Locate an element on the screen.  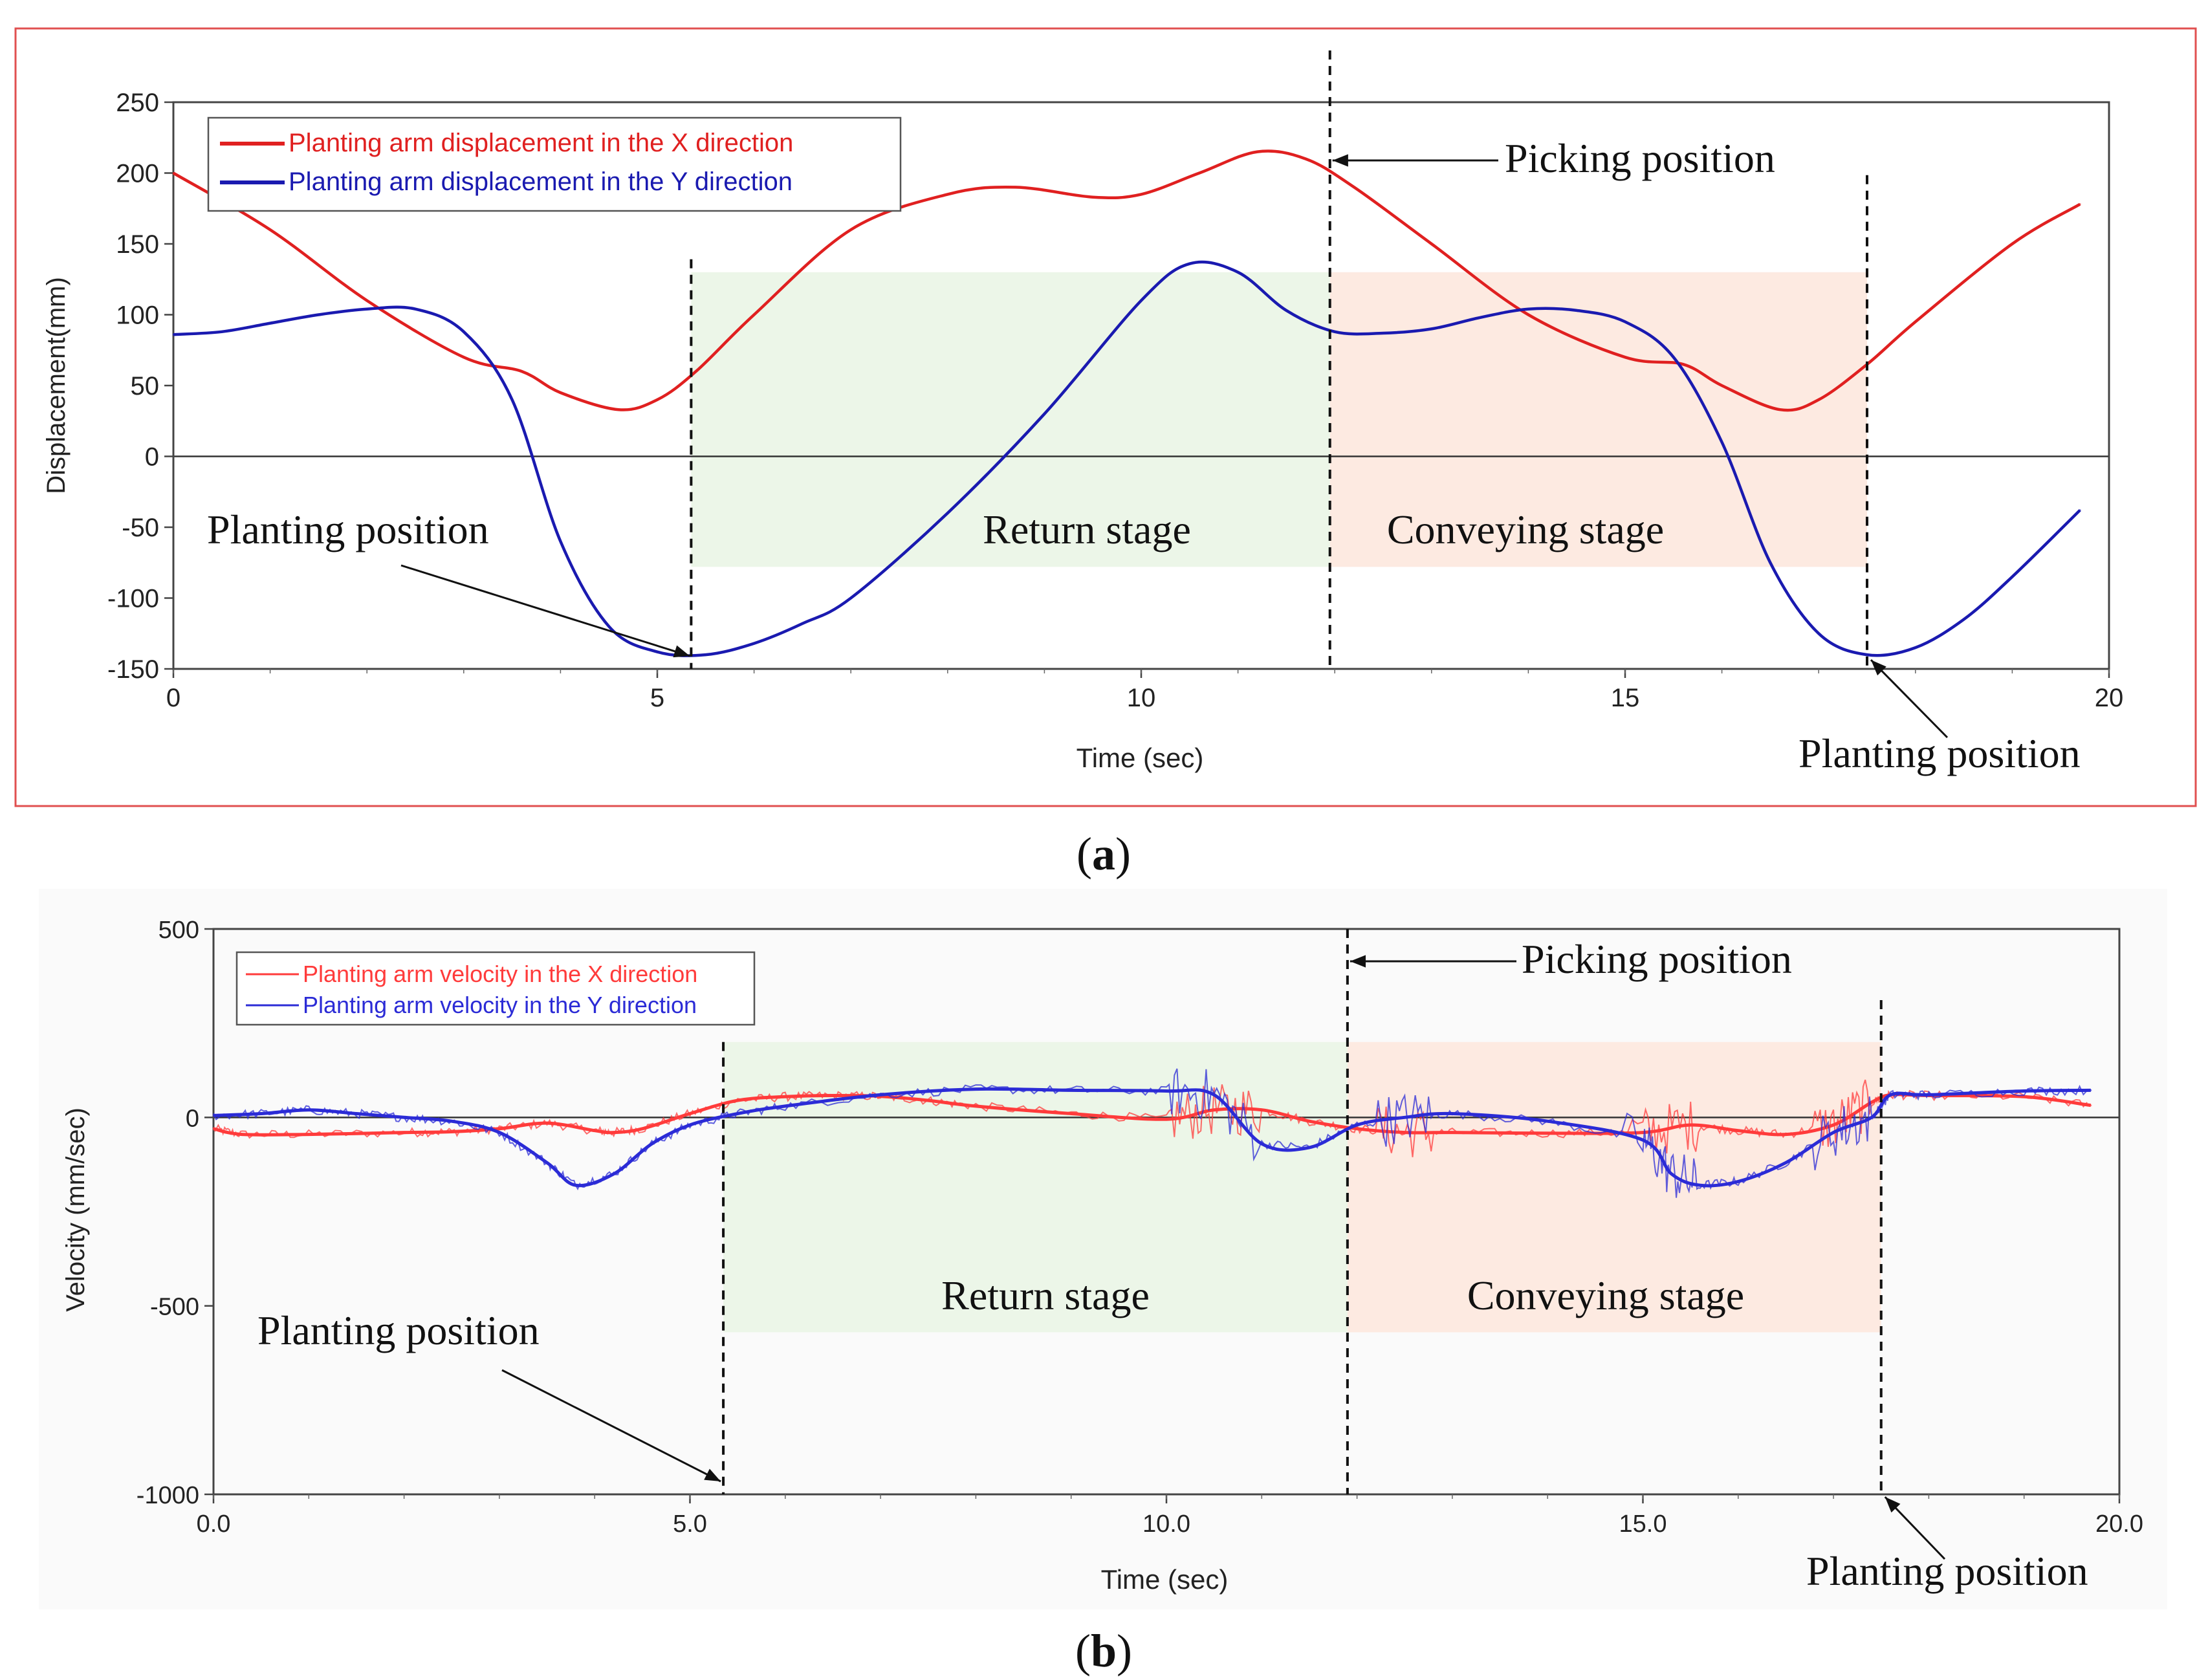
y-tick-label: -50 is located at coordinates (140, 528).